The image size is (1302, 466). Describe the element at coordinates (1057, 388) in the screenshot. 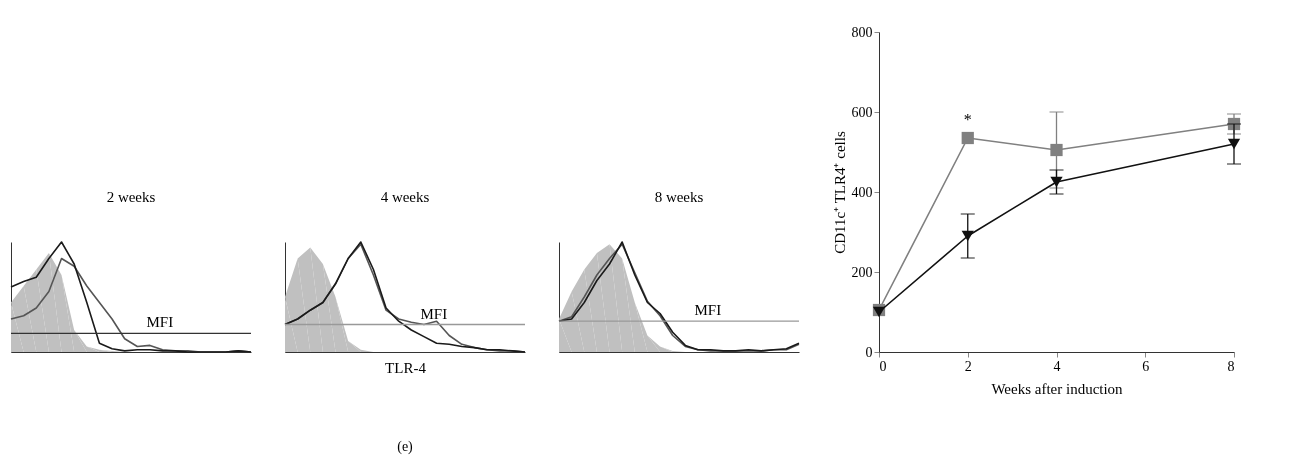

I see `x-axis-title: Weeks after induction` at that location.